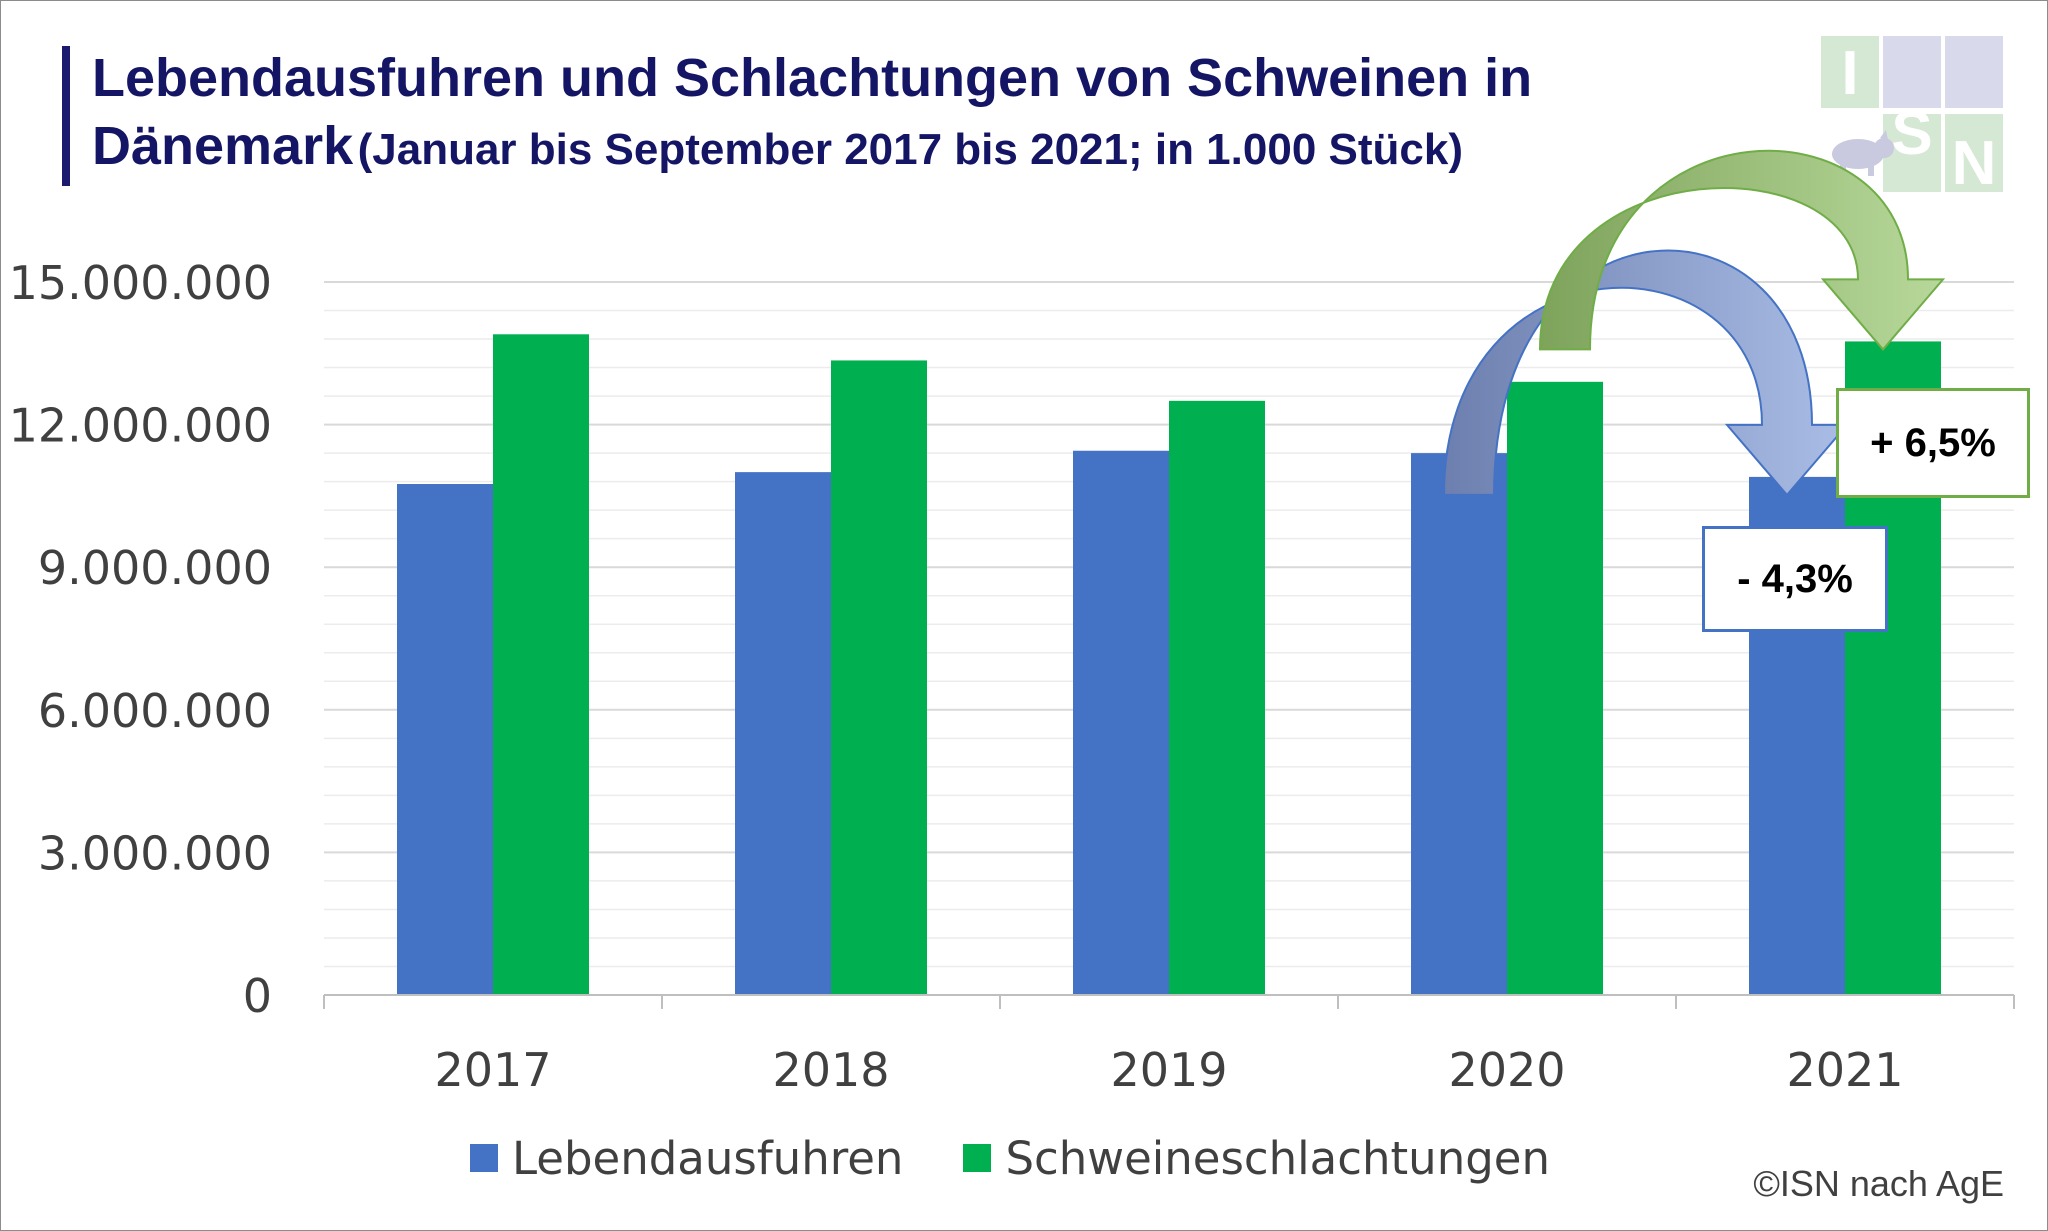  What do you see at coordinates (541, 665) in the screenshot?
I see `bar-schweineschlachtungen-2017` at bounding box center [541, 665].